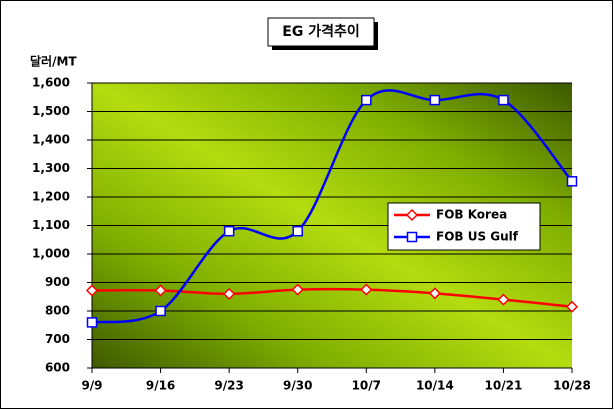 The height and width of the screenshot is (410, 614). I want to click on y-tick-label: 1,400, so click(51, 140).